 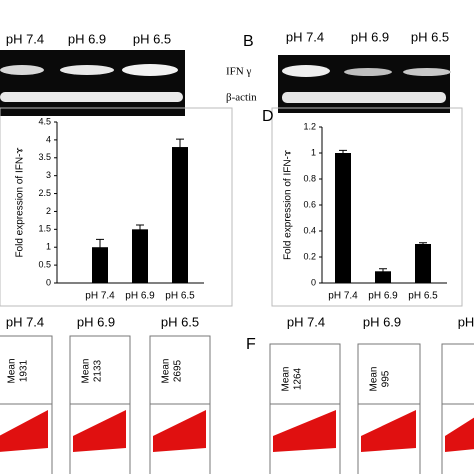 What do you see at coordinates (309, 126) in the screenshot?
I see `y-tick-label: 1.2` at bounding box center [309, 126].